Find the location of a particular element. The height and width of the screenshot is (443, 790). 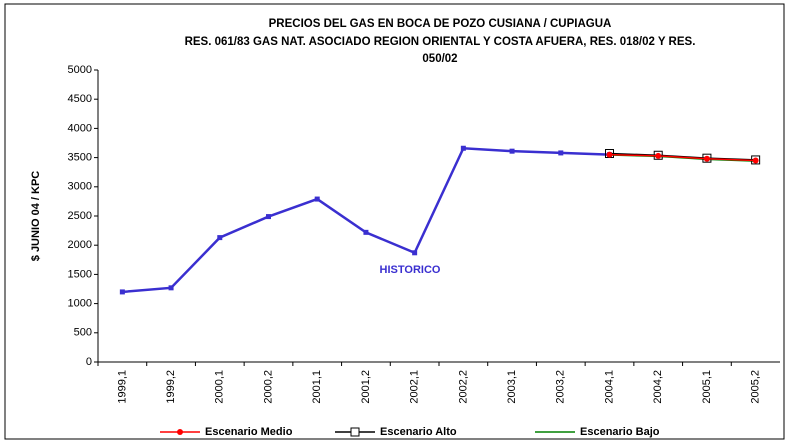

y-tick-label: 3000 is located at coordinates (80, 187).